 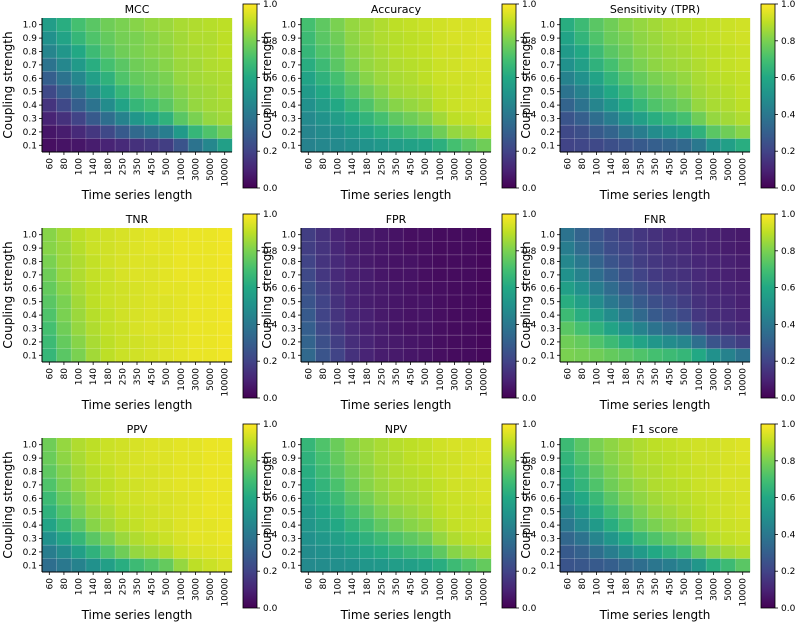 I want to click on x-tick-label: 100, so click(x=598, y=376).